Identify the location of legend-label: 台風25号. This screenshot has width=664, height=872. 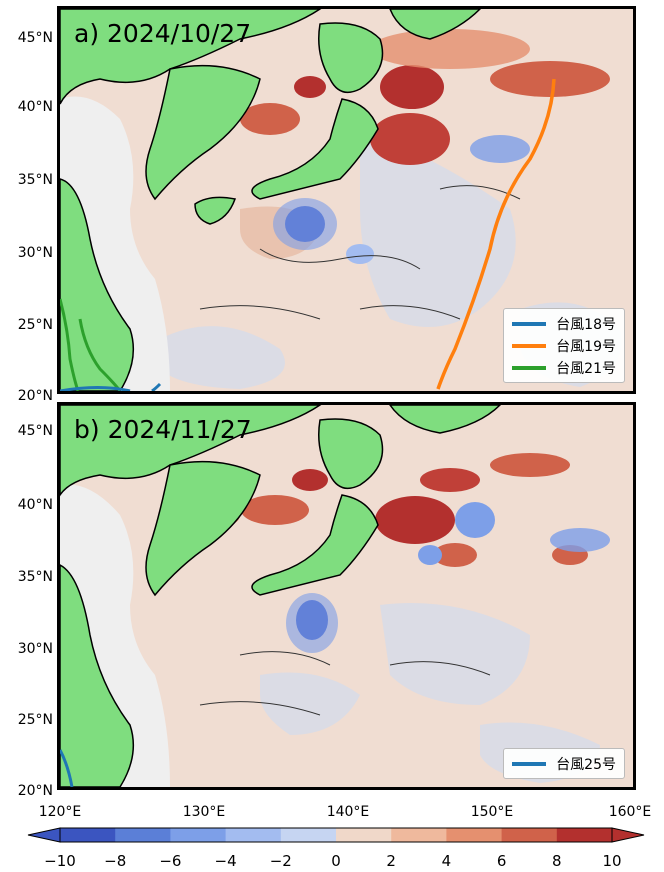
(586, 765).